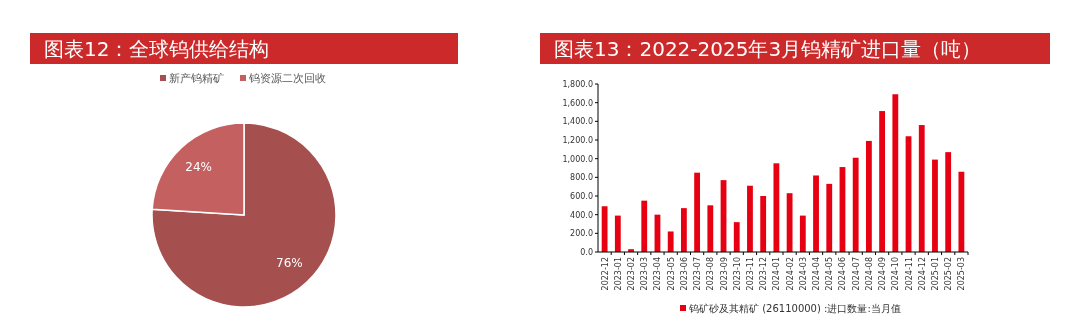 The image size is (1080, 325). I want to click on x-tick-label: 2024-04, so click(817, 274).